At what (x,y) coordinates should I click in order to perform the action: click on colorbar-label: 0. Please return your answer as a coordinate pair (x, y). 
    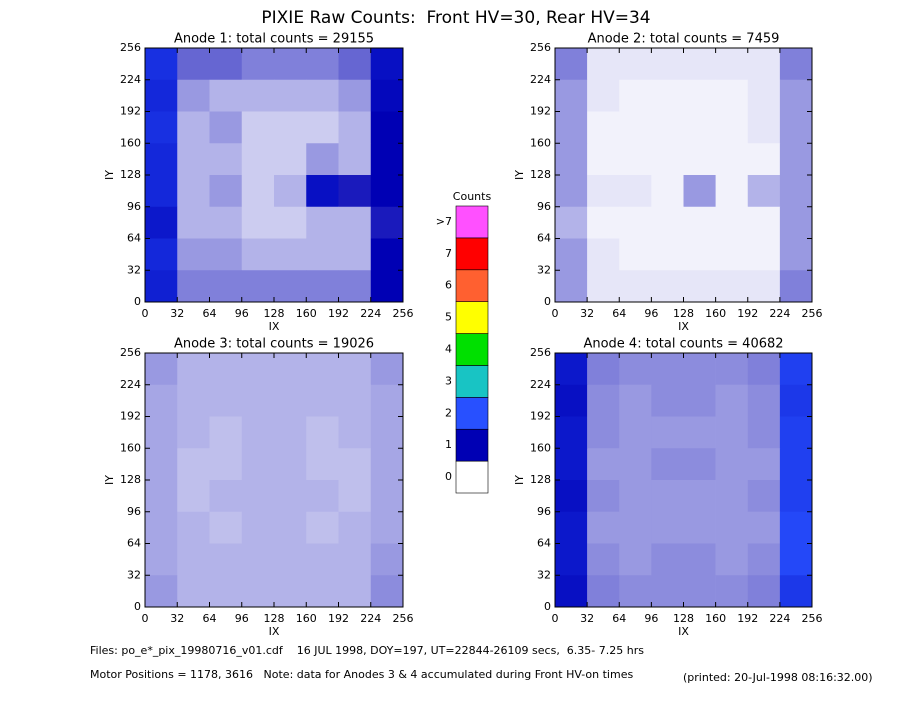
    Looking at the image, I should click on (448, 476).